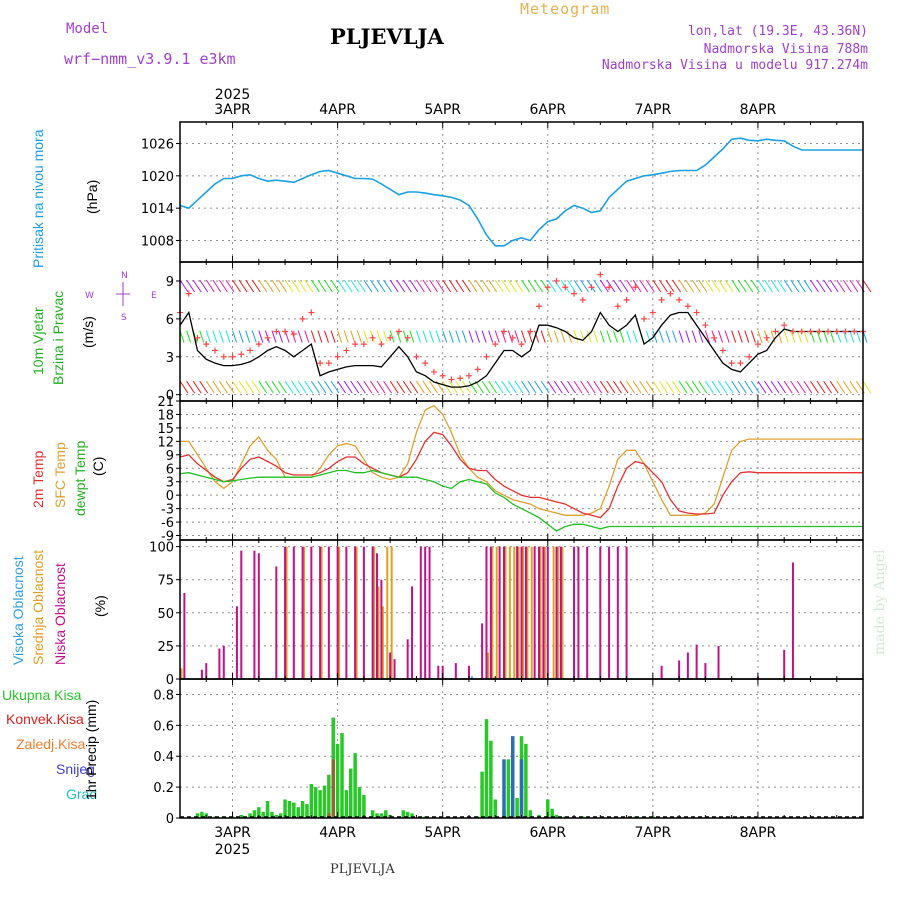 Image resolution: width=900 pixels, height=900 pixels. I want to click on temp-tick-label: 6, so click(170, 469).